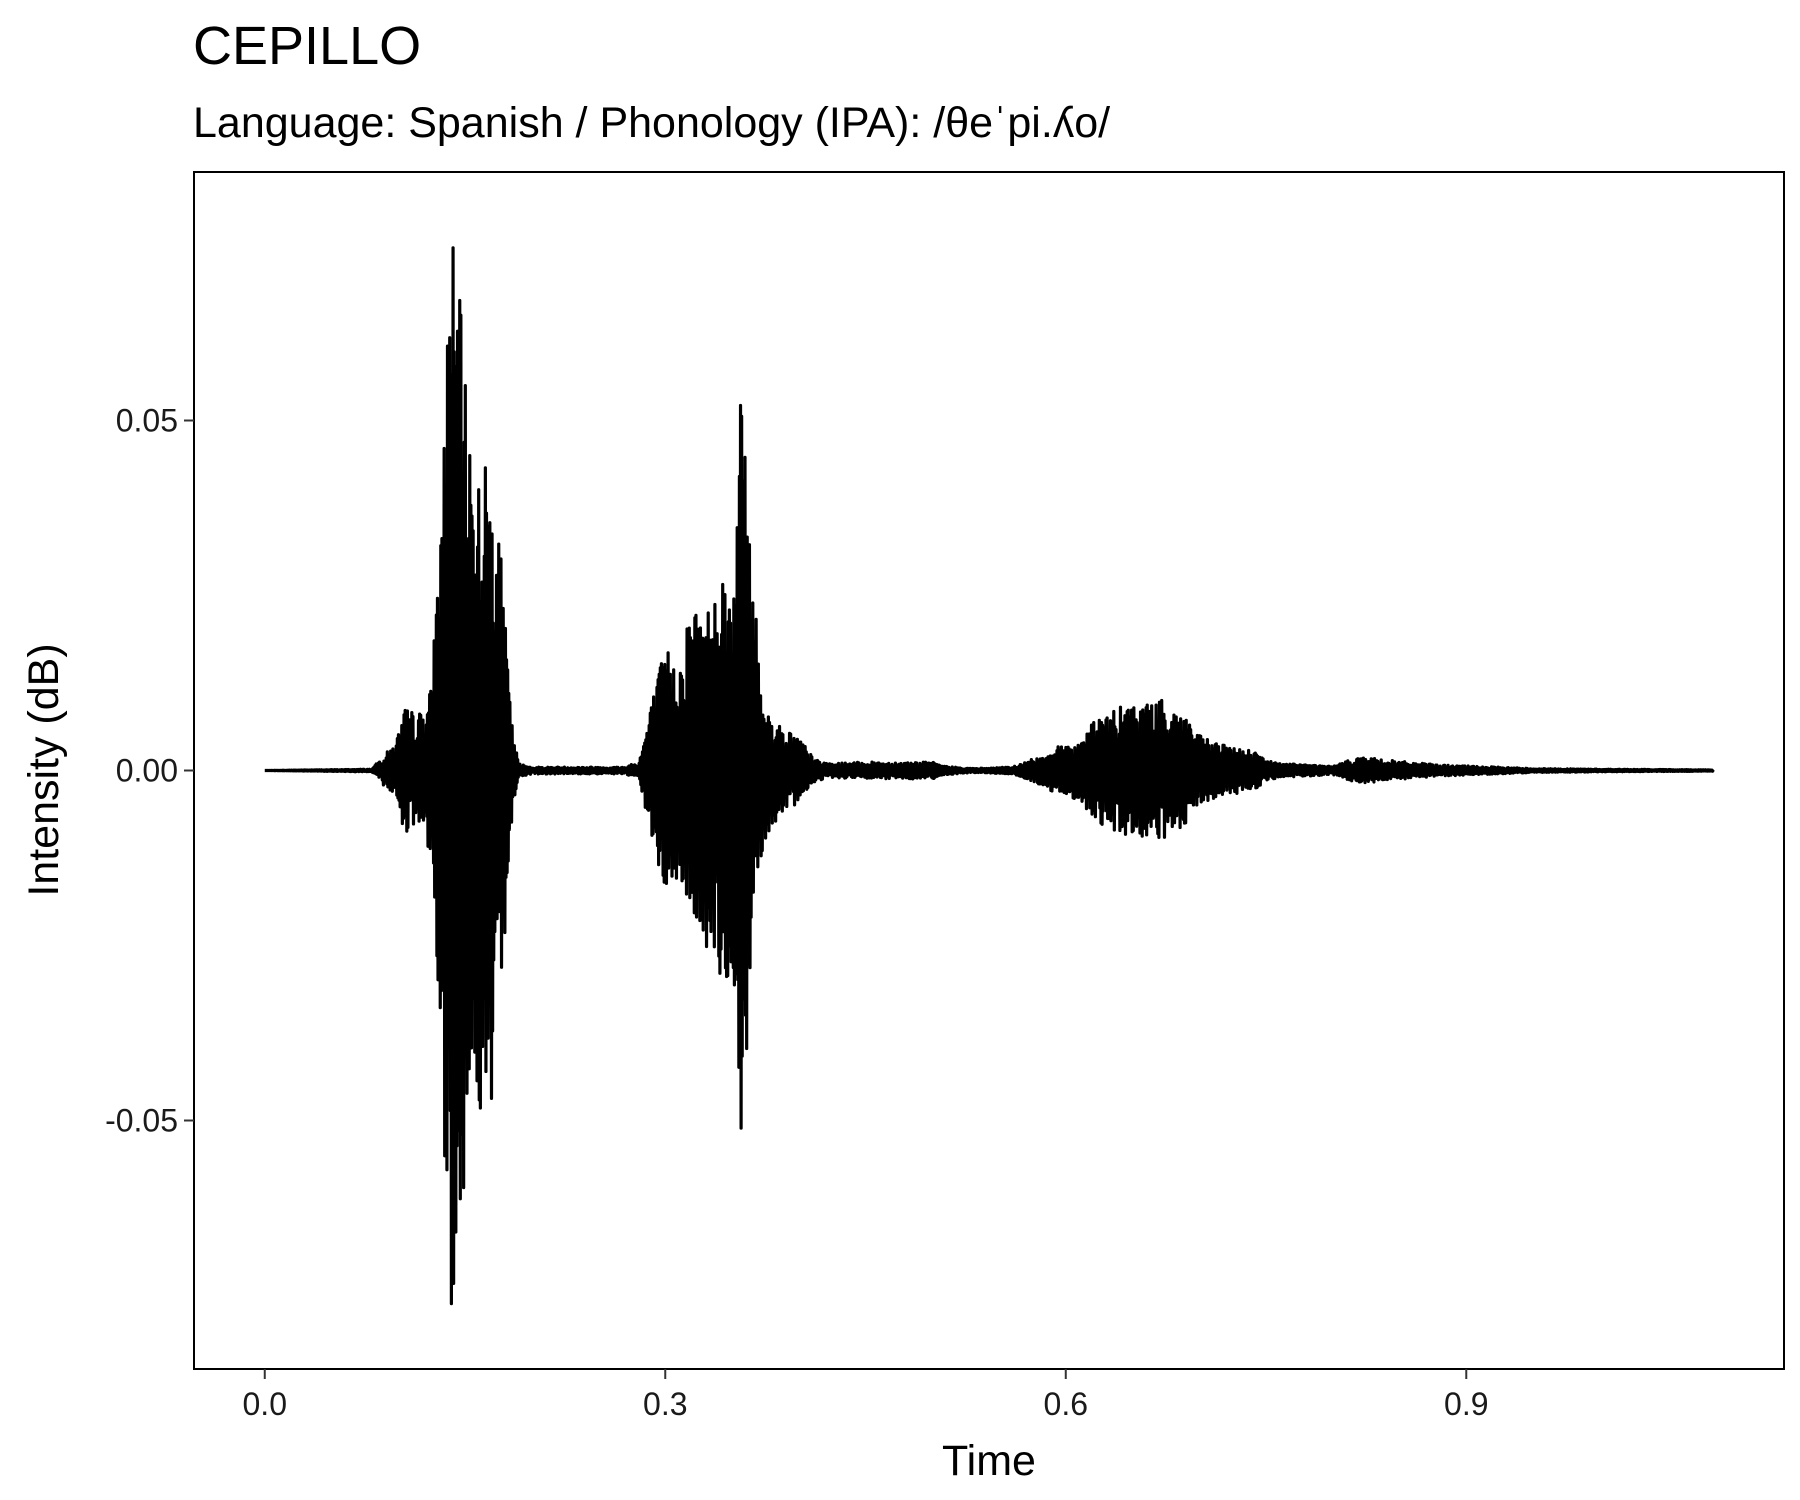 Image resolution: width=1800 pixels, height=1500 pixels. I want to click on x-tick-label: 0.6, so click(1066, 1404).